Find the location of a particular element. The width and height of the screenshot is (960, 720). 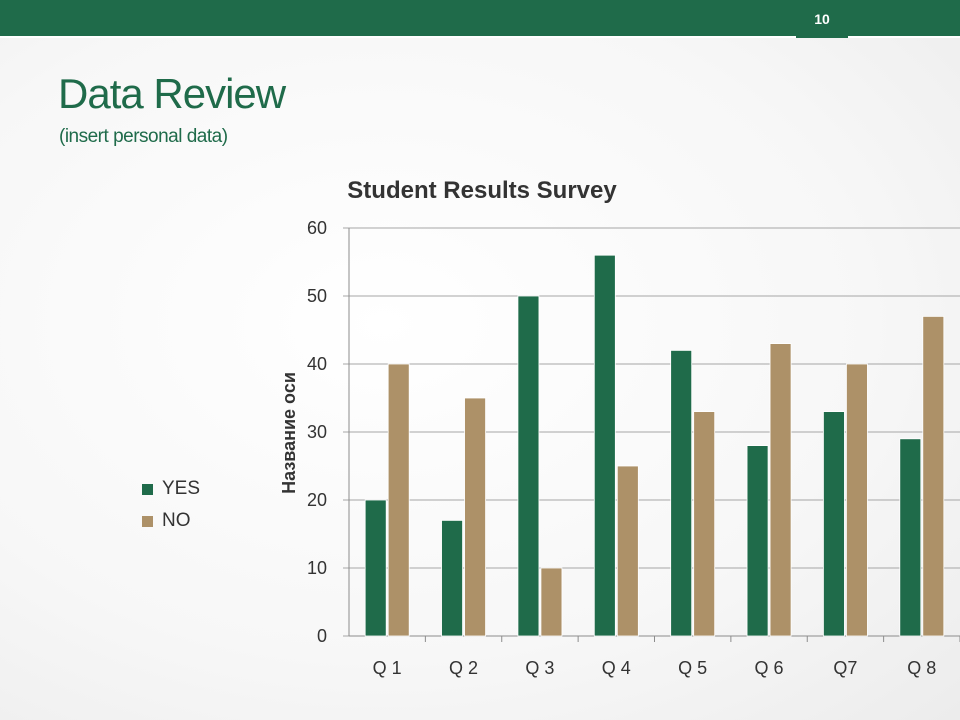

y-tick-label: 60 is located at coordinates (317, 228).